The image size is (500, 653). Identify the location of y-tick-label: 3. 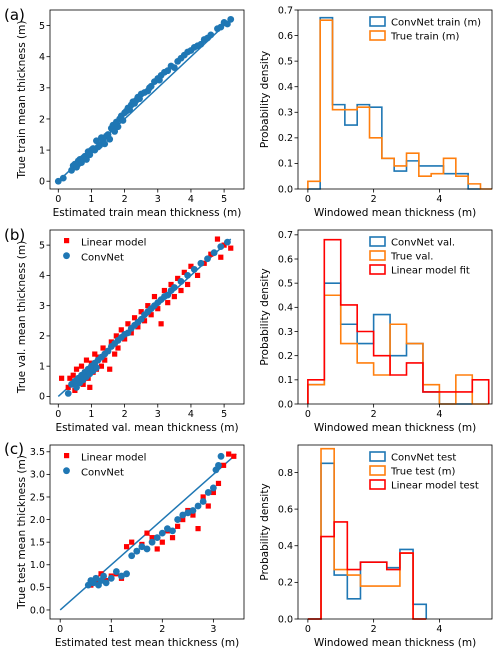
(42, 306).